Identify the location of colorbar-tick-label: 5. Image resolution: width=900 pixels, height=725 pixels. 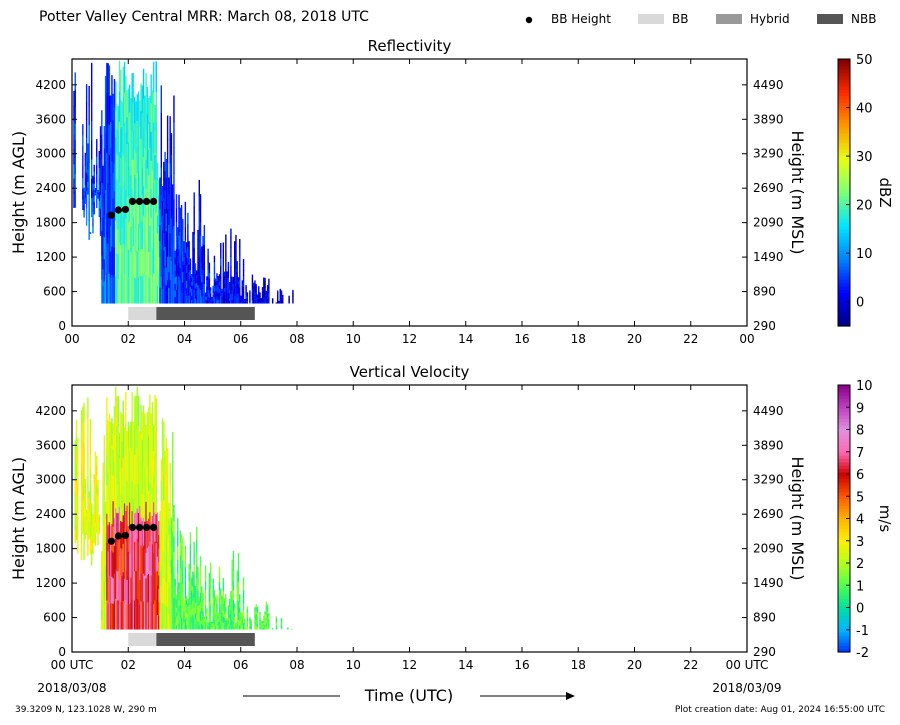
(860, 497).